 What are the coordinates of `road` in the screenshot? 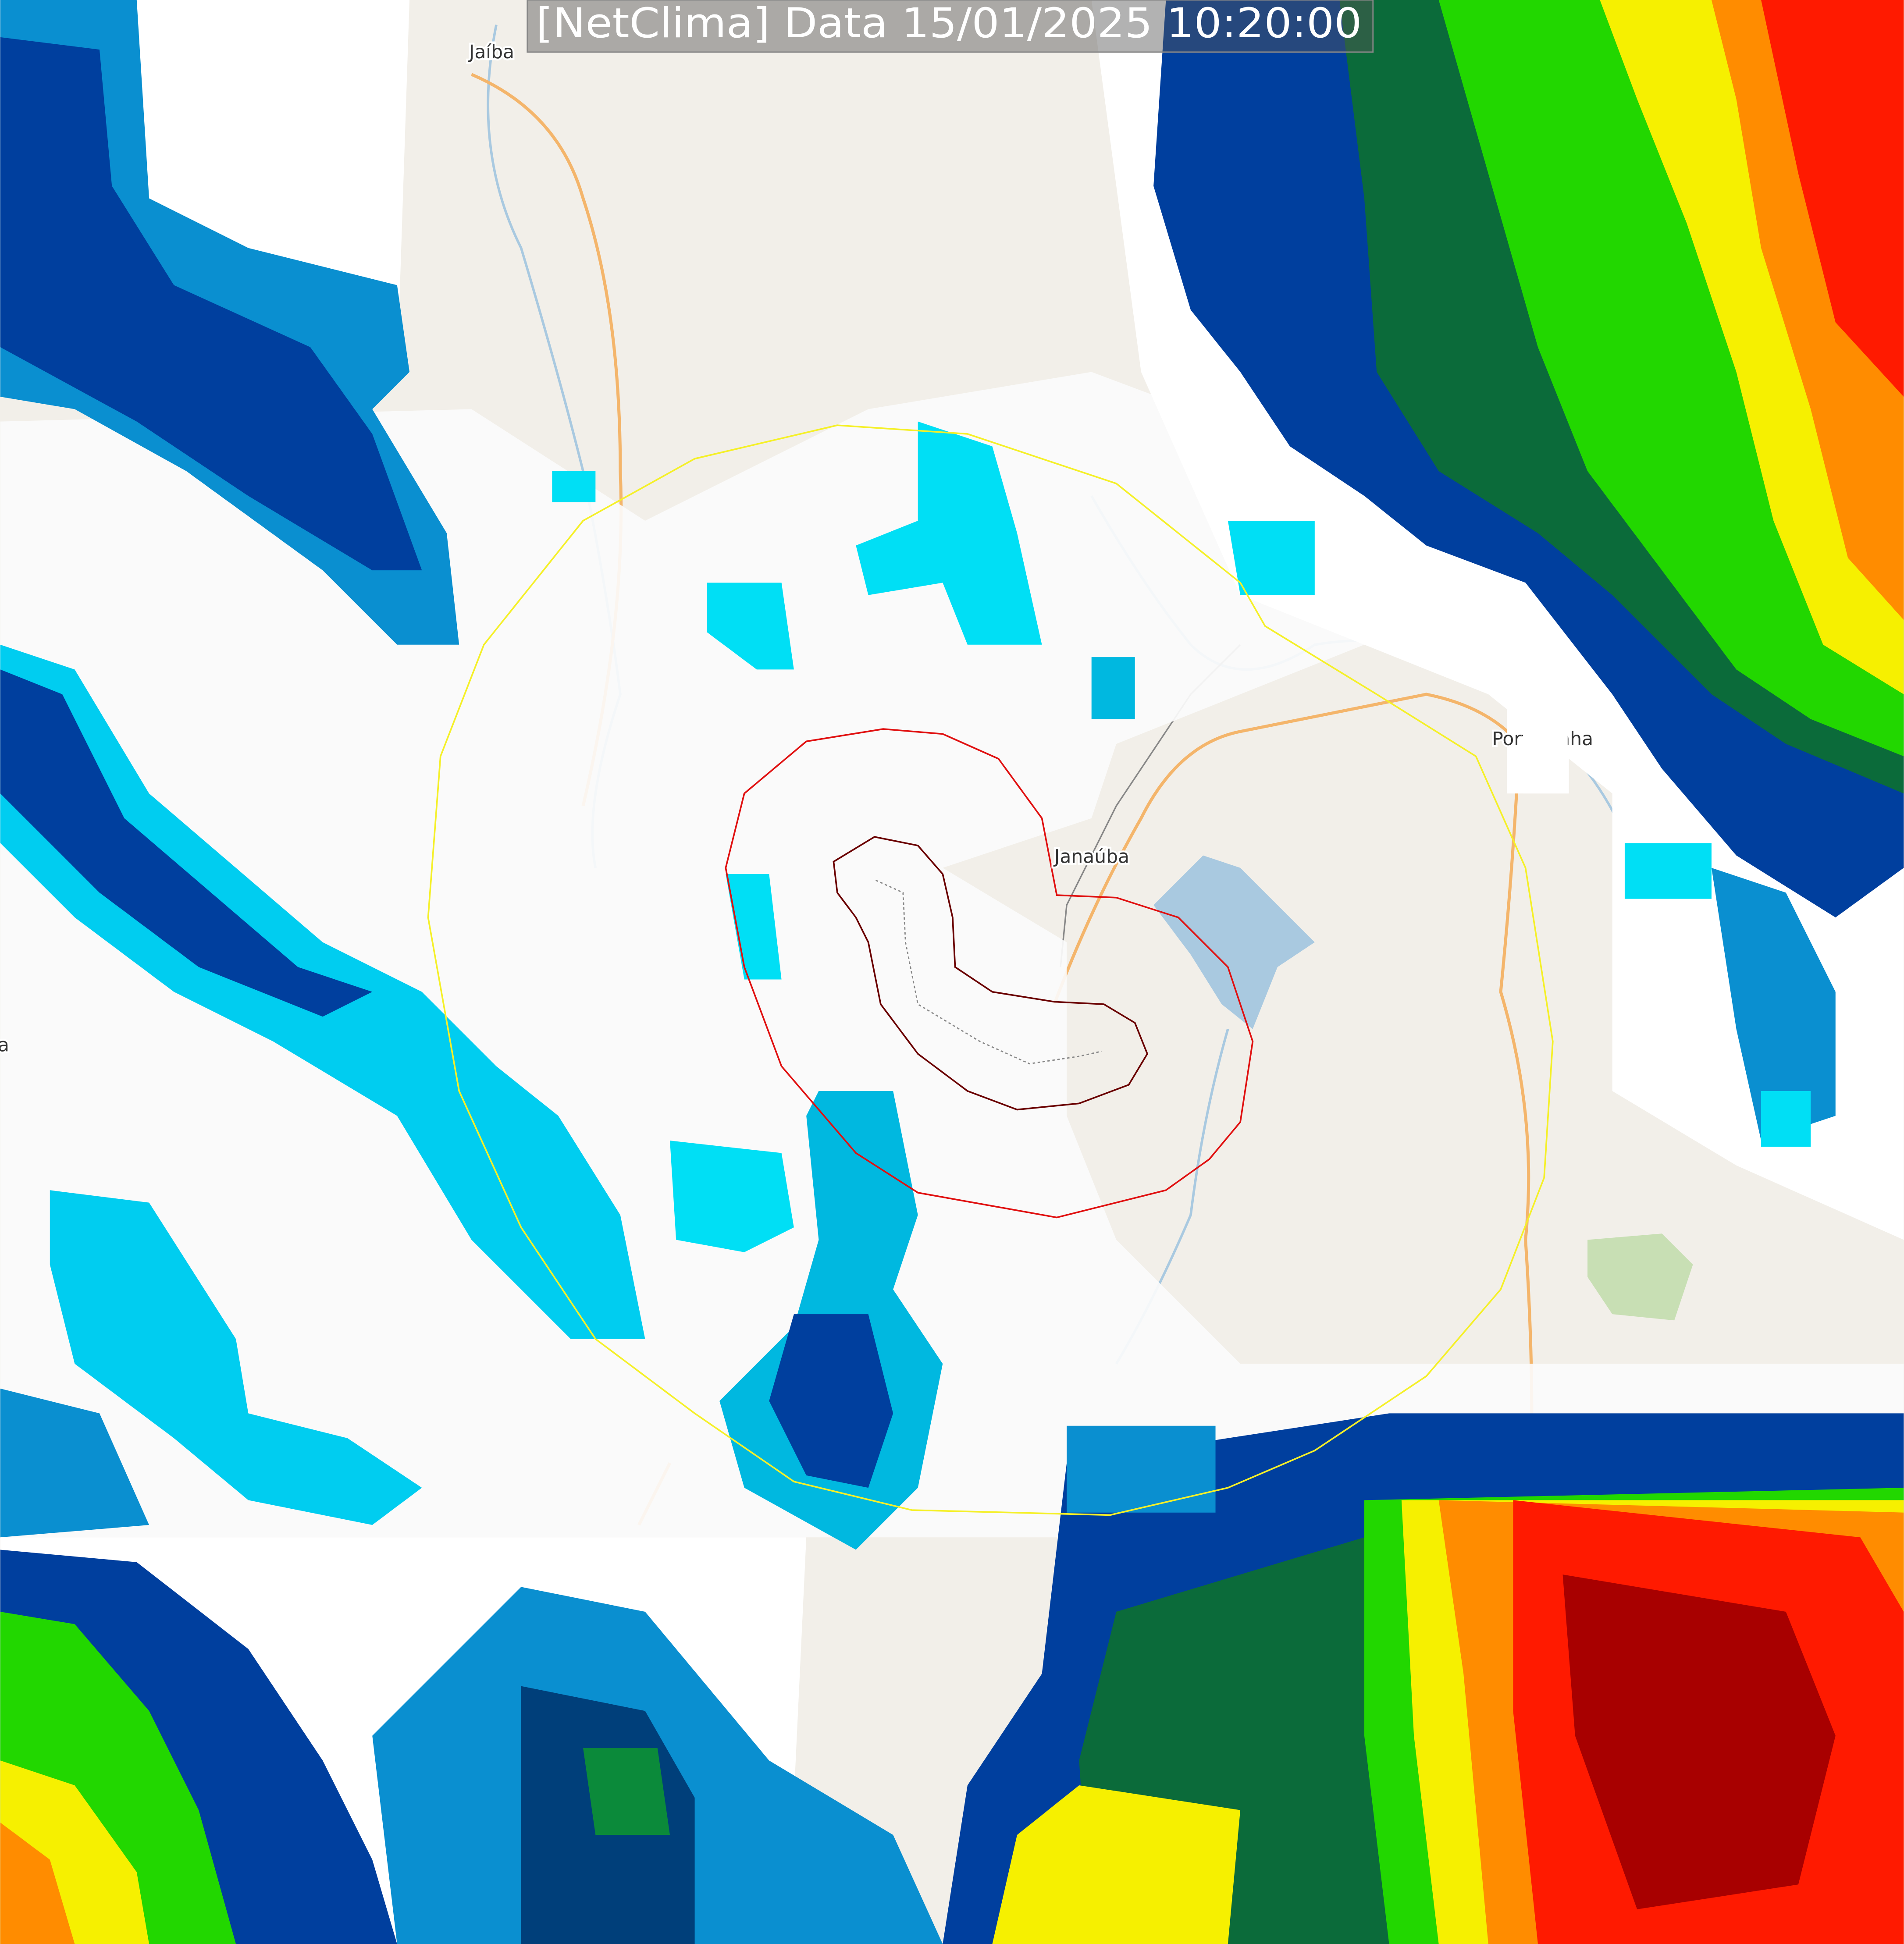 It's located at (1293, 1121).